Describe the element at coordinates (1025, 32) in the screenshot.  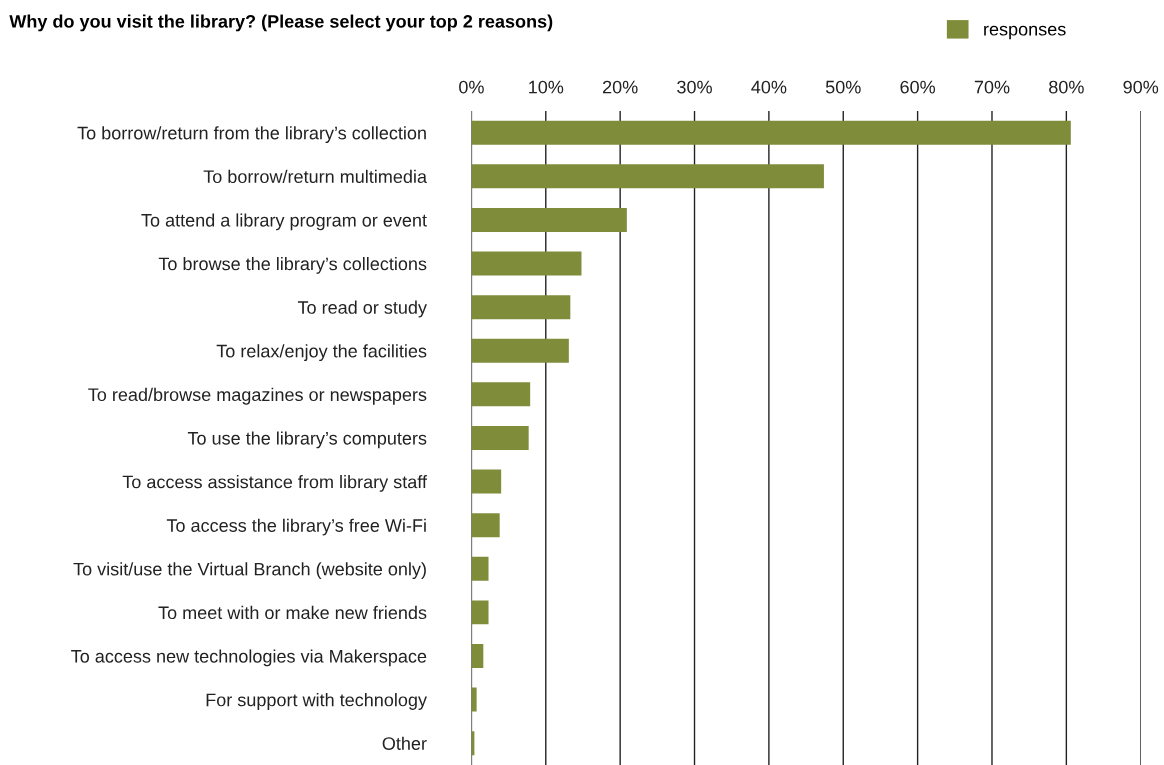
I see `legend-label: responses` at that location.